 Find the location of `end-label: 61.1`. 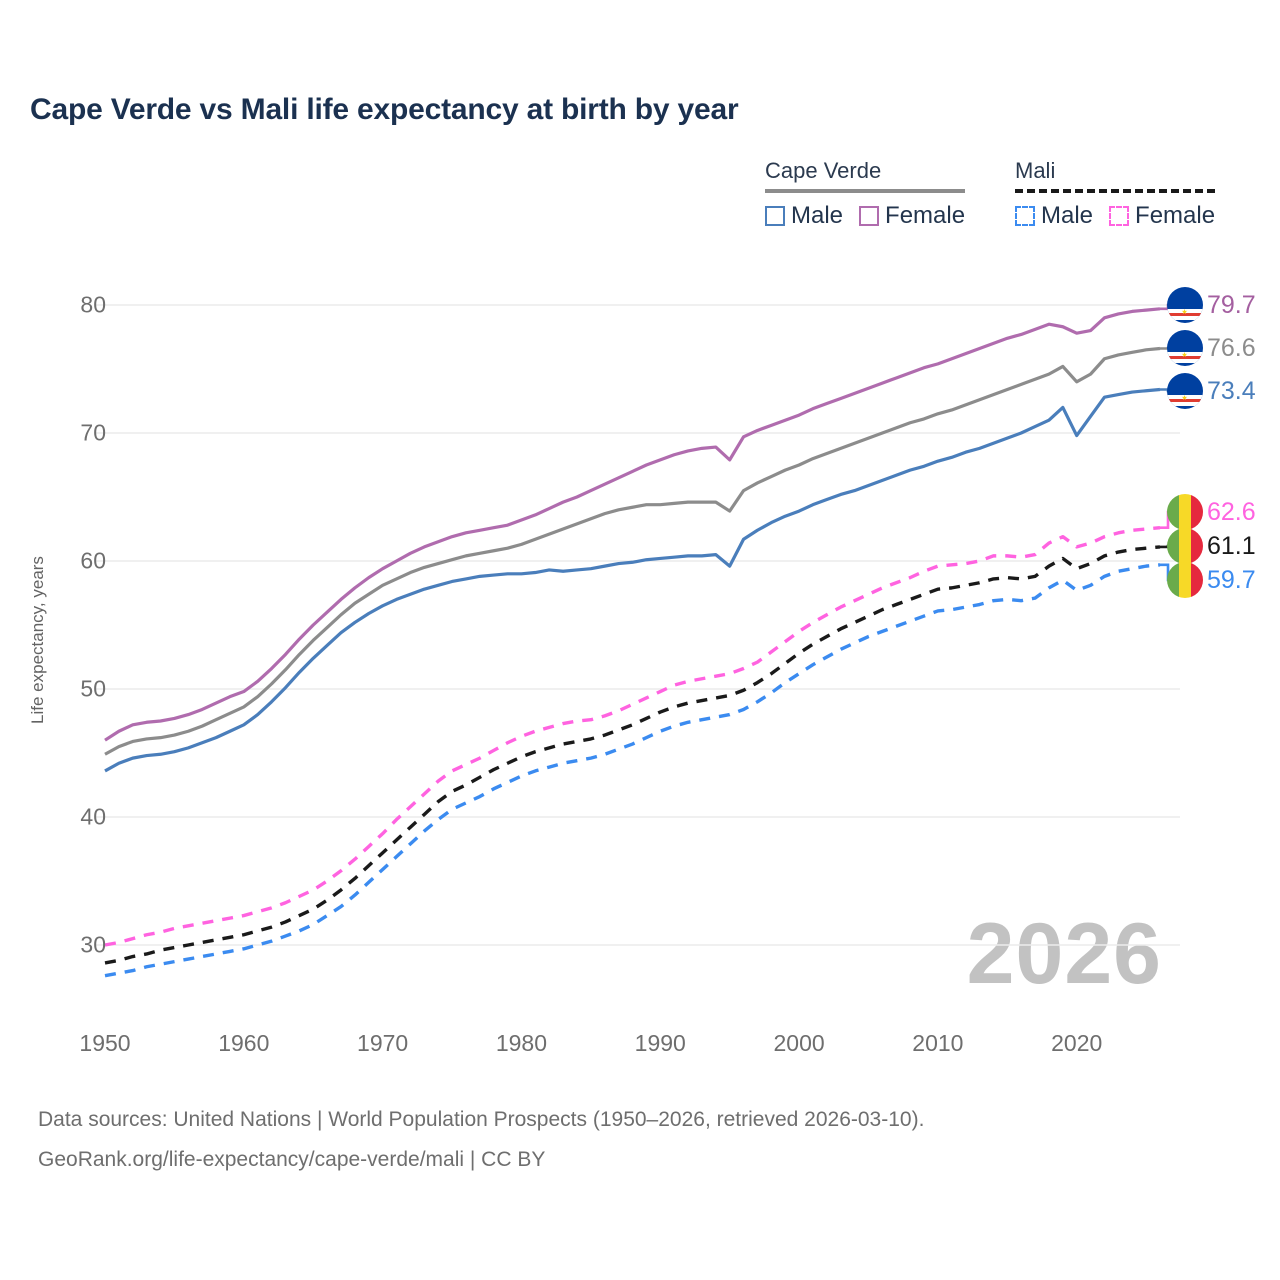

end-label: 61.1 is located at coordinates (1211, 546).